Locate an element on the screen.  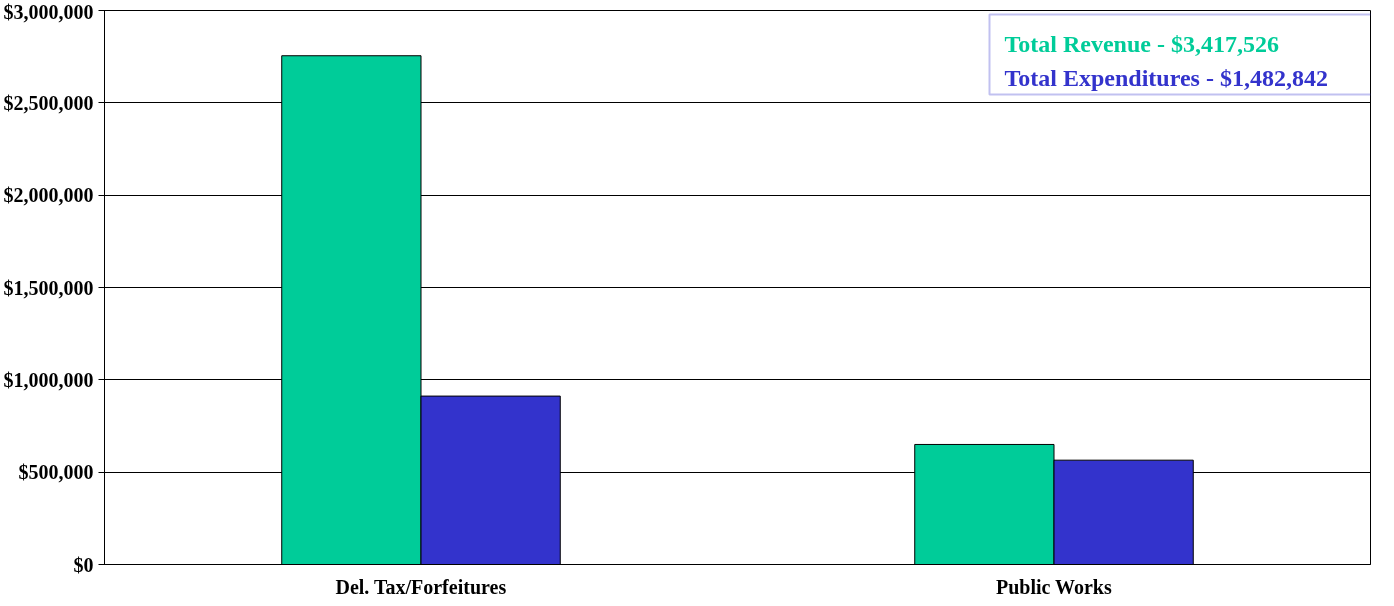
y-tick-label: $1,500,000 is located at coordinates (48, 287).